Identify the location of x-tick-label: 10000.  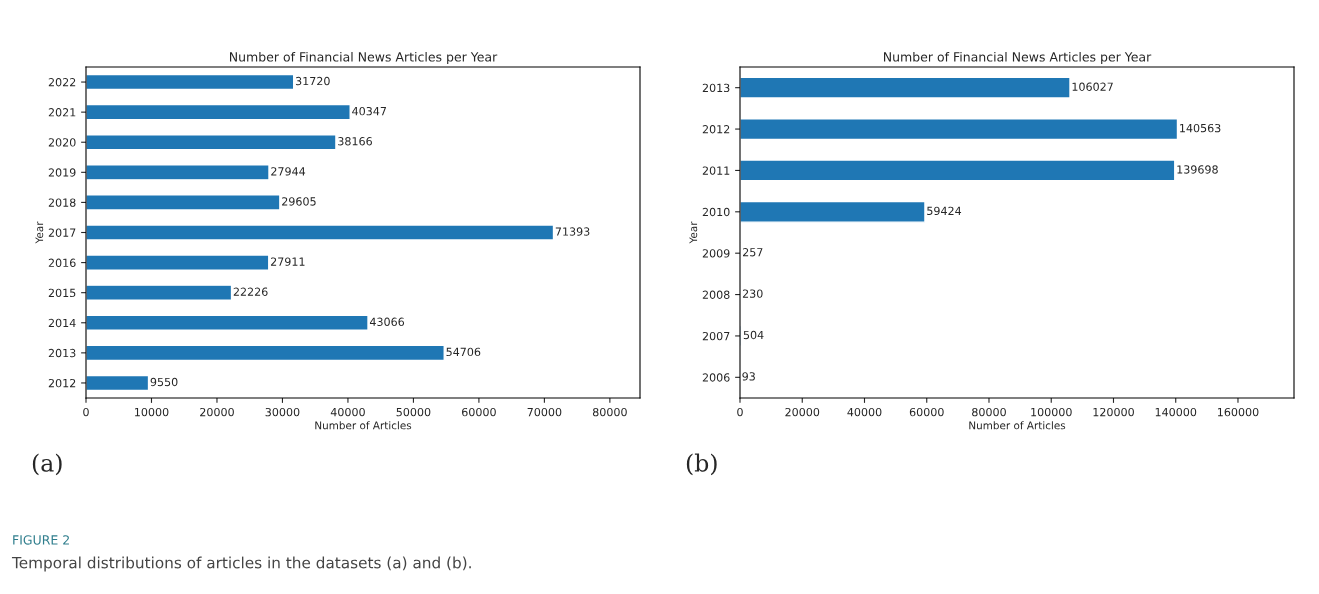
(152, 412).